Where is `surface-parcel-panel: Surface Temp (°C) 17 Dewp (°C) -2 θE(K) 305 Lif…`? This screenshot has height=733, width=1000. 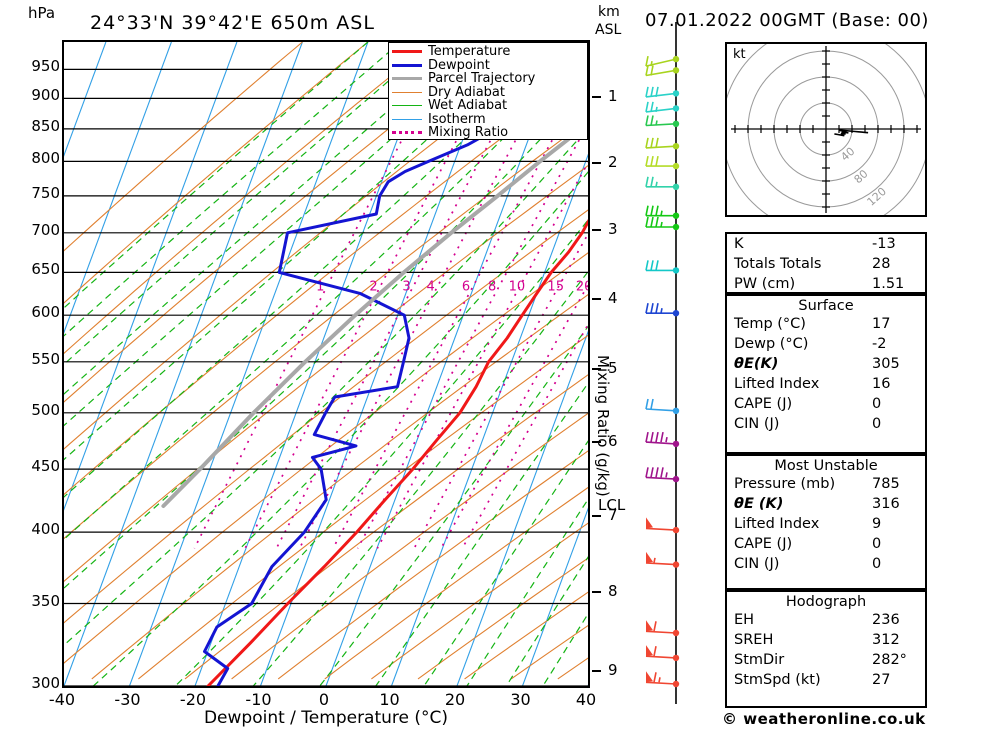
surface-parcel-panel: Surface Temp (°C) 17 Dewp (°C) -2 θE(K) 305 Lif… is located at coordinates (826, 374).